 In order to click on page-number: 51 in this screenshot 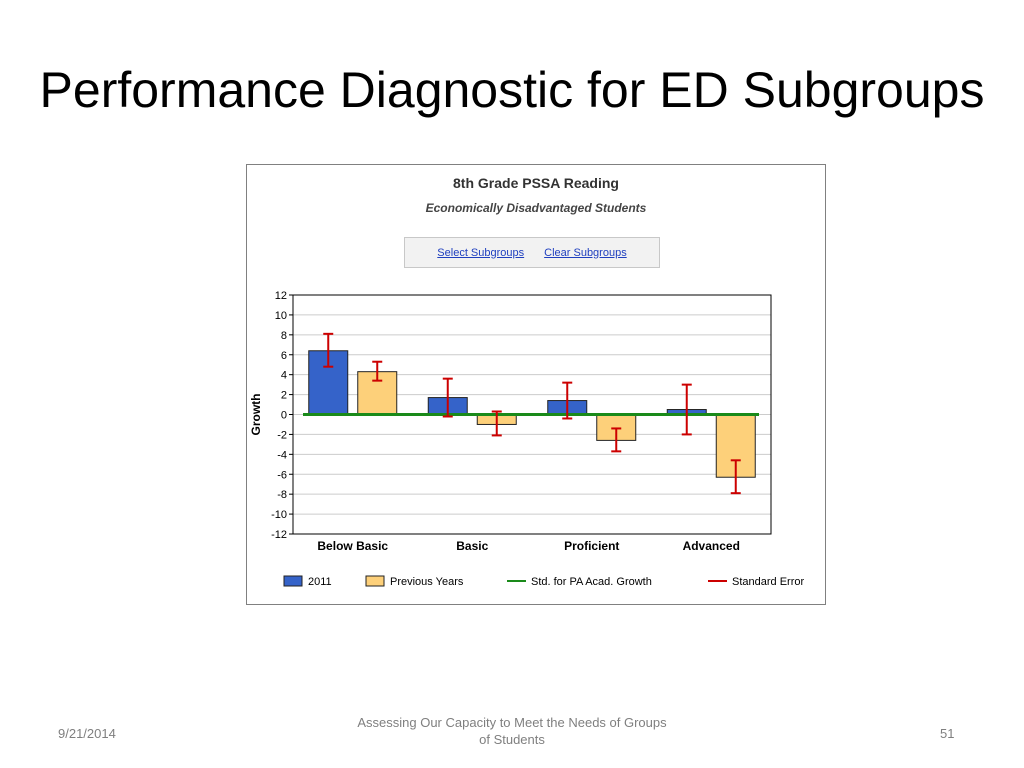, I will do `click(947, 733)`.